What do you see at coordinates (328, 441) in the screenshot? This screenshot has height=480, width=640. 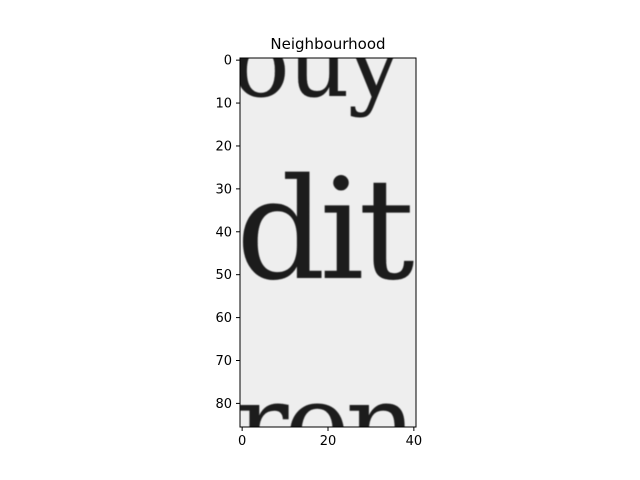 I see `x-tick-label-1: 20` at bounding box center [328, 441].